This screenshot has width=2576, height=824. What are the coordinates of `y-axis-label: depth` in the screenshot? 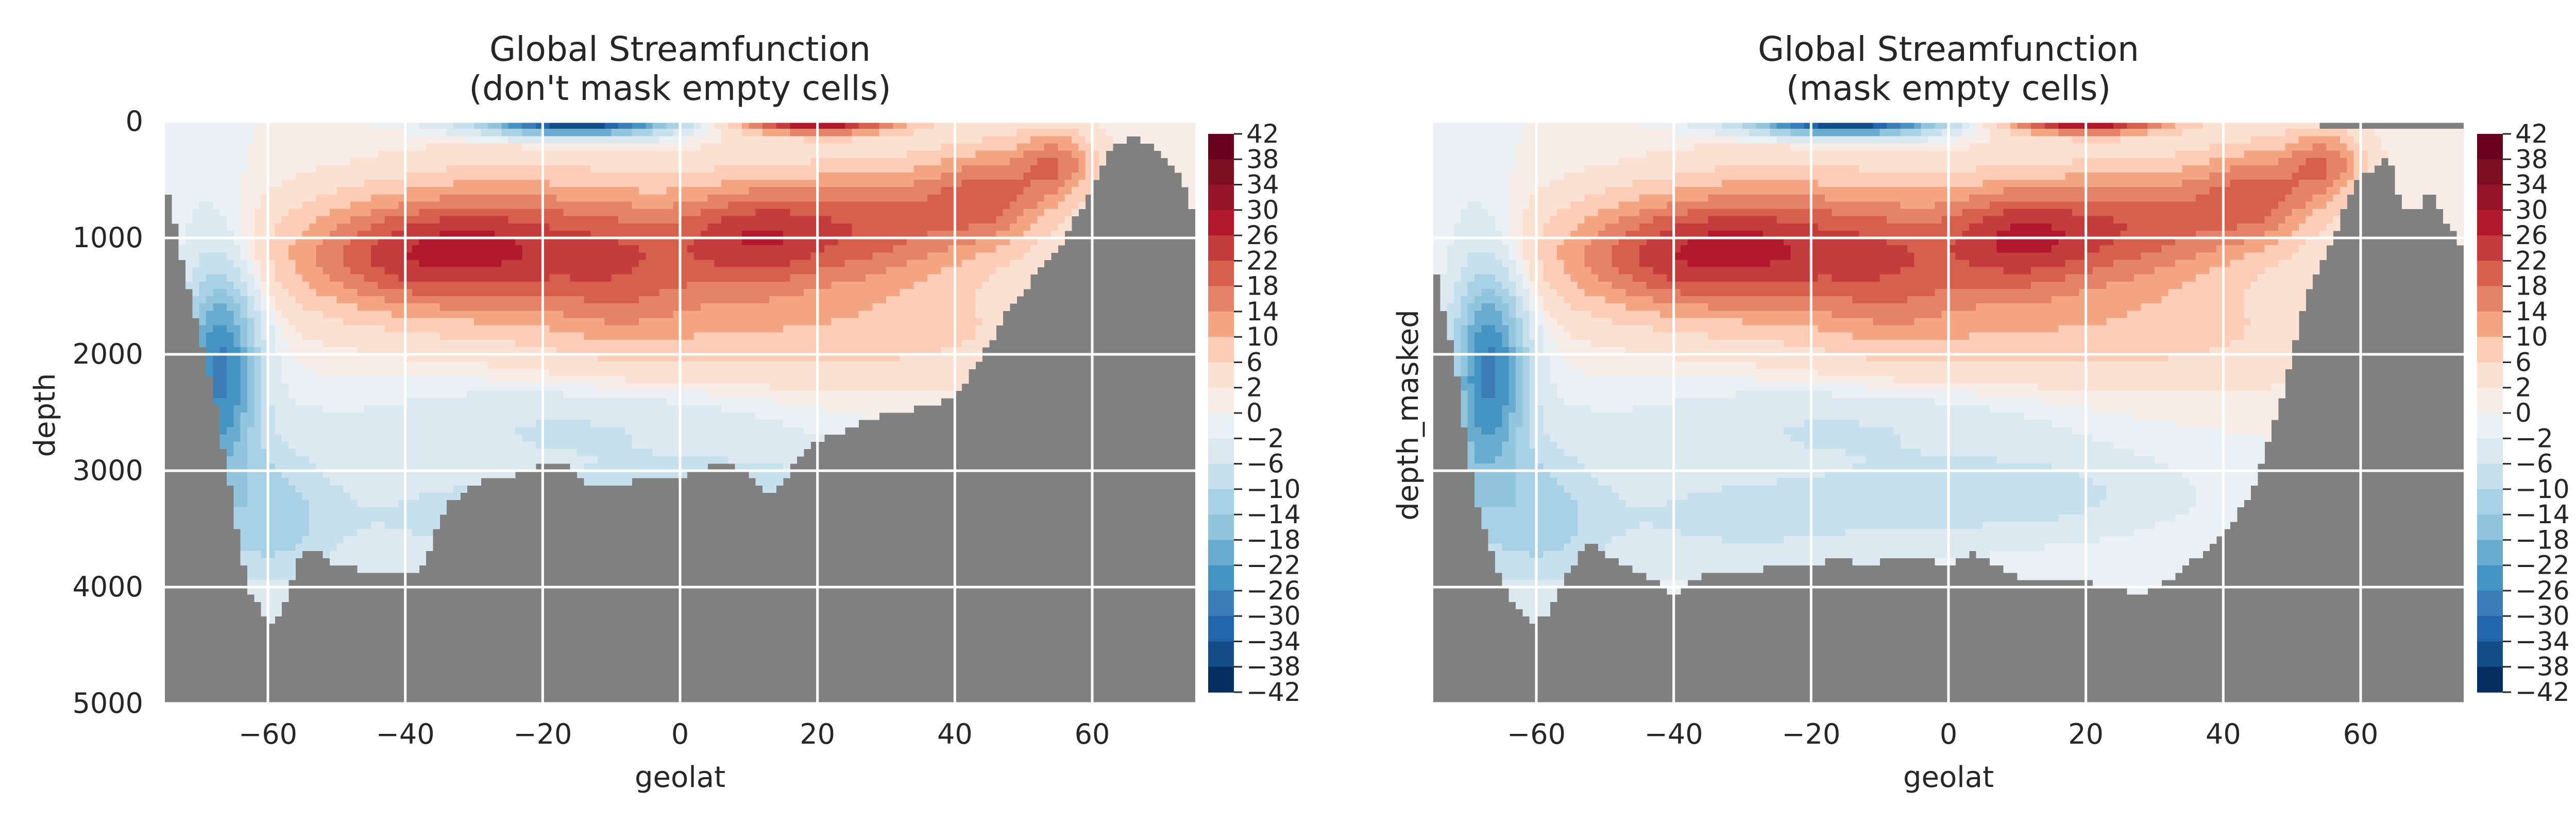 It's located at (45, 415).